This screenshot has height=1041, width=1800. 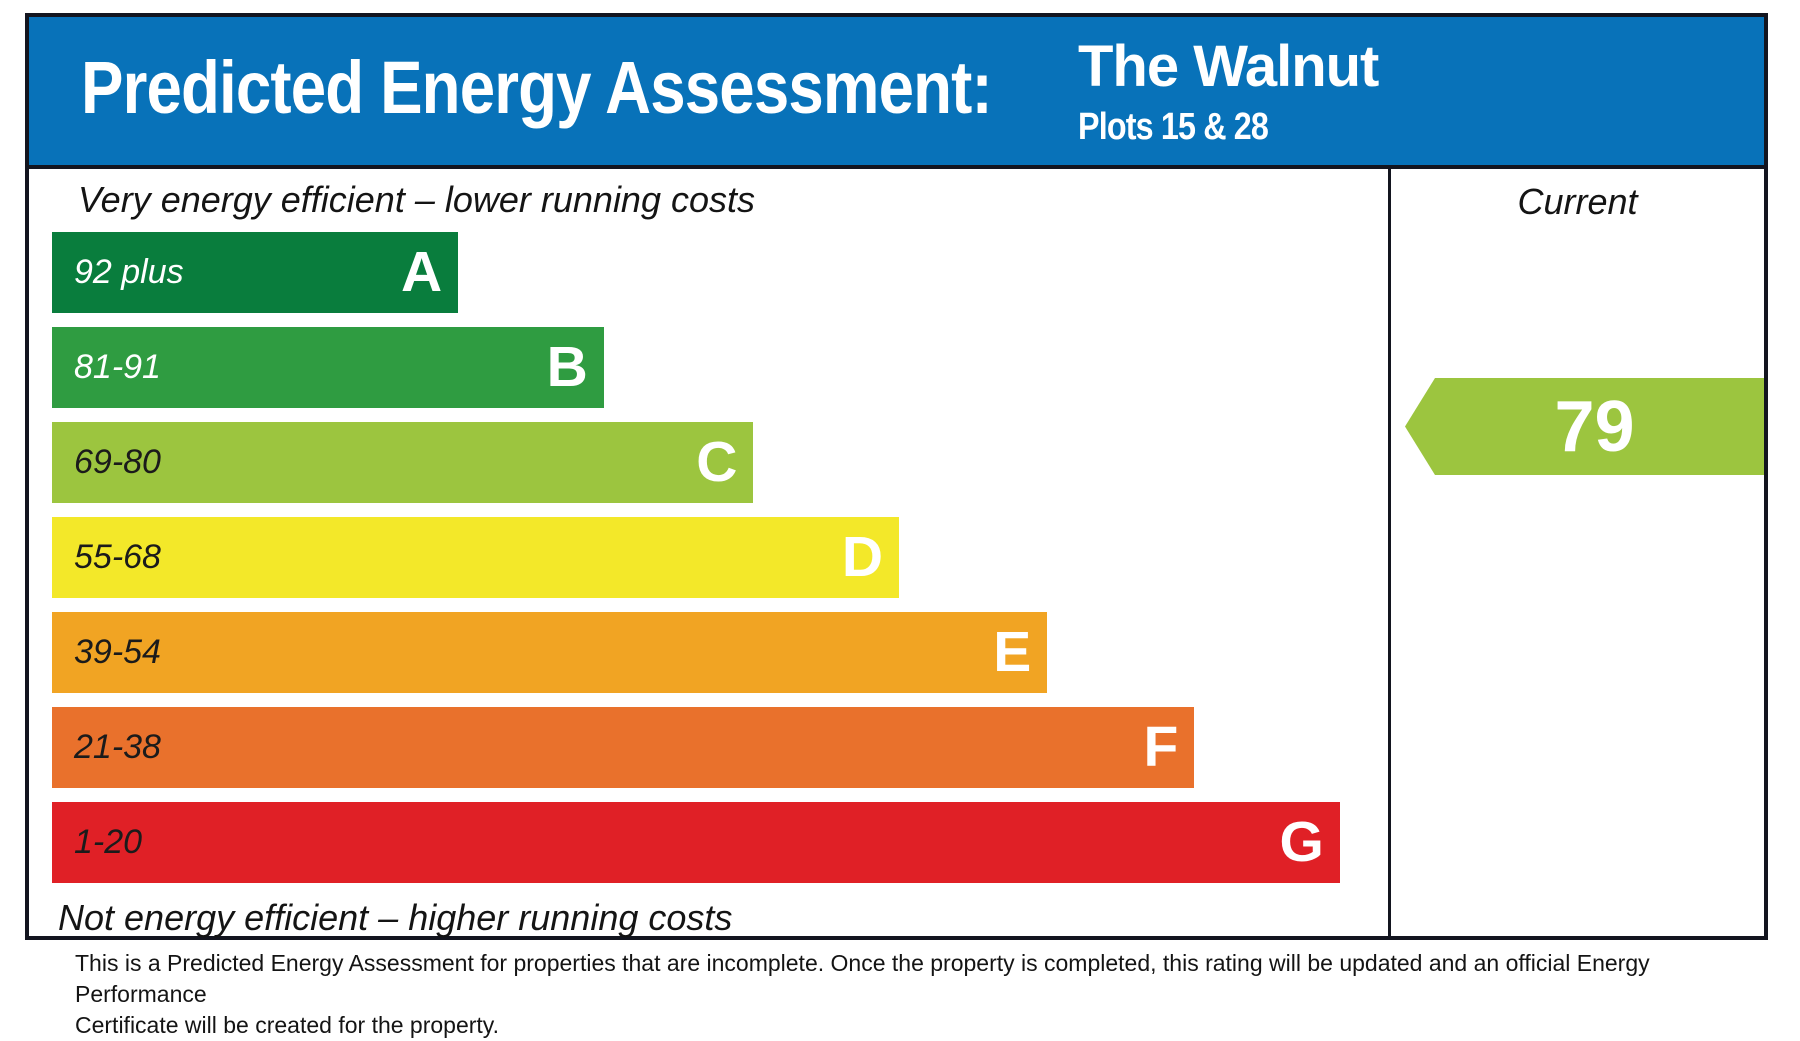 What do you see at coordinates (1173, 126) in the screenshot?
I see `property-plots: Plots 15 & 28` at bounding box center [1173, 126].